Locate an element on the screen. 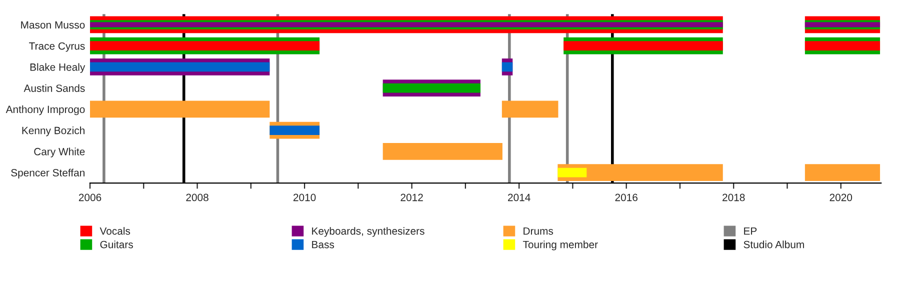 This screenshot has height=283, width=900. legend-label: Studio Album is located at coordinates (774, 244).